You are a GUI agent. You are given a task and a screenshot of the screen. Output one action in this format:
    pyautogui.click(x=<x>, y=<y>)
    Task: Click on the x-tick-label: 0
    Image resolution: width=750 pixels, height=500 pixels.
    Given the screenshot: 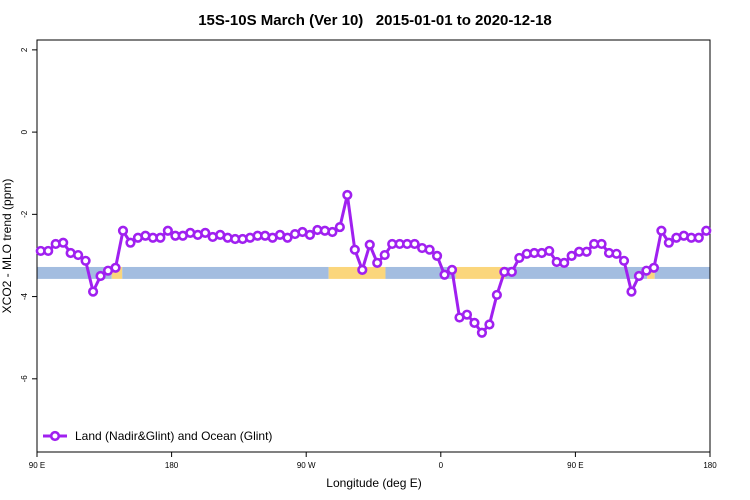 What is the action you would take?
    pyautogui.click(x=441, y=465)
    